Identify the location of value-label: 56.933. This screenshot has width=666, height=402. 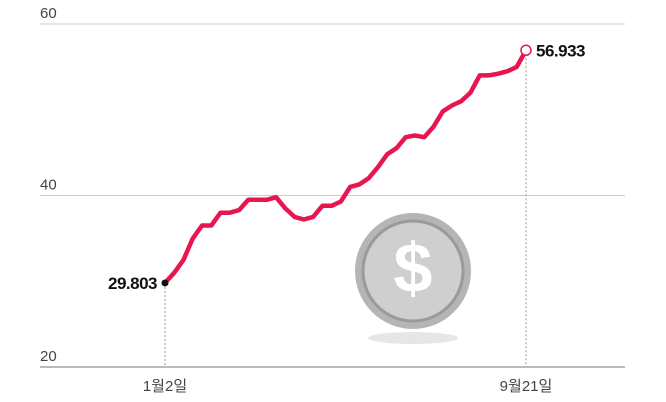
(560, 50).